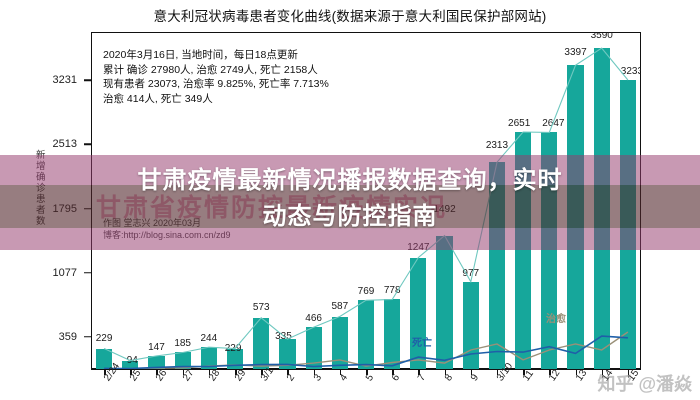  I want to click on death-line, so click(366, 352).